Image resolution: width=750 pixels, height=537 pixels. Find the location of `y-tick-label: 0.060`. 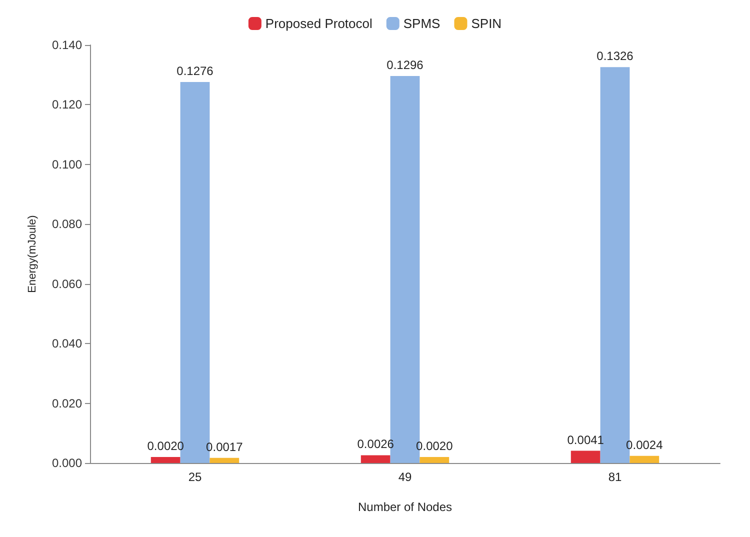

y-tick-label: 0.060 is located at coordinates (67, 283).